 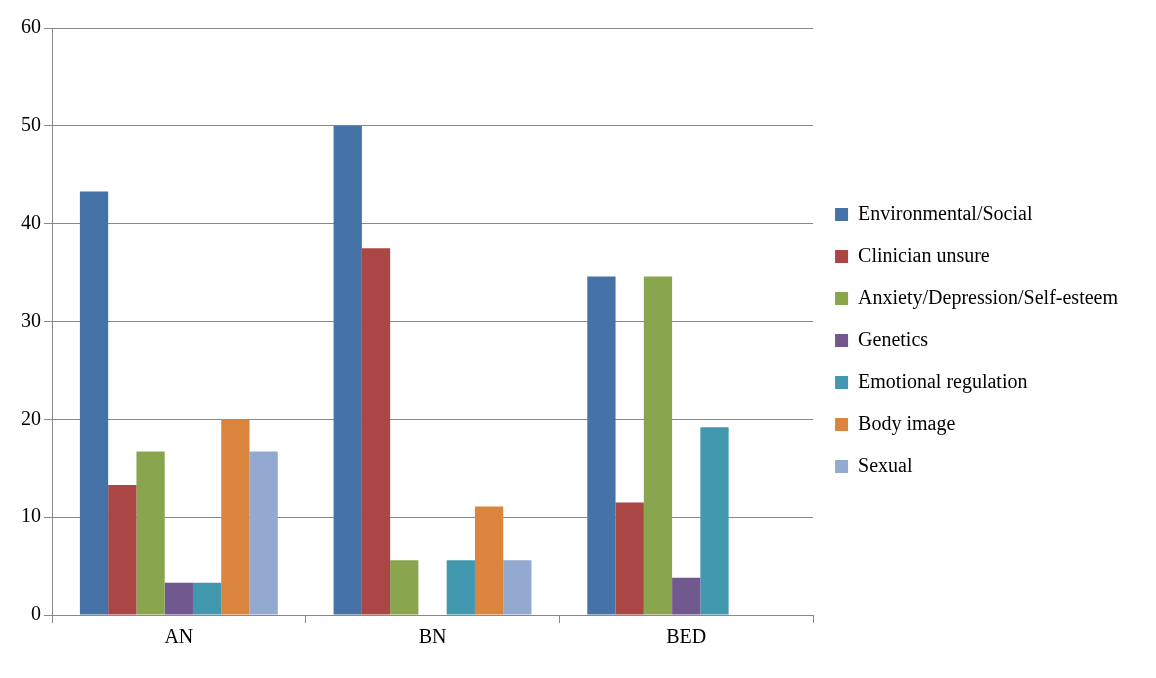 I want to click on x-tick-label: BN, so click(x=432, y=636).